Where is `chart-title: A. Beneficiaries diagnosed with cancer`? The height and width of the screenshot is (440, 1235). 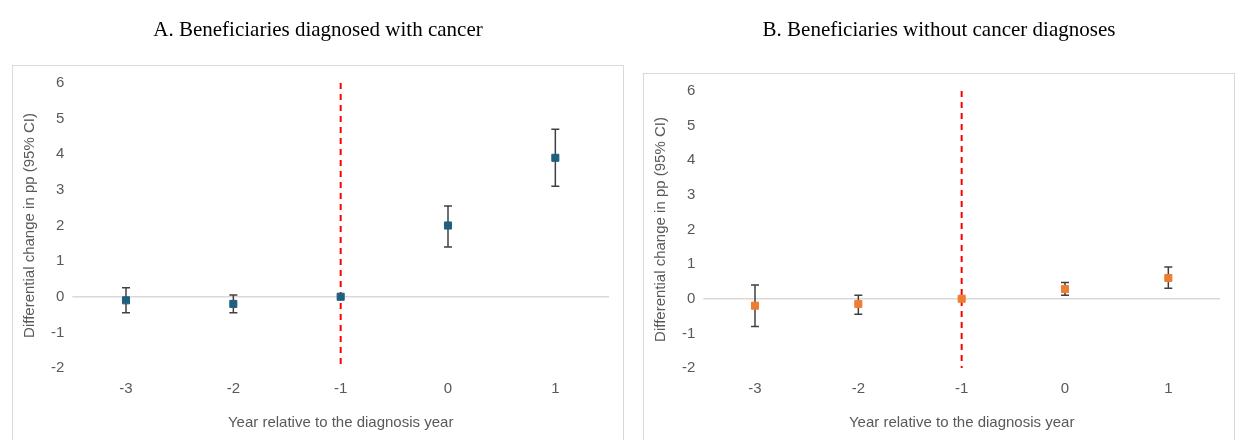 chart-title: A. Beneficiaries diagnosed with cancer is located at coordinates (318, 29).